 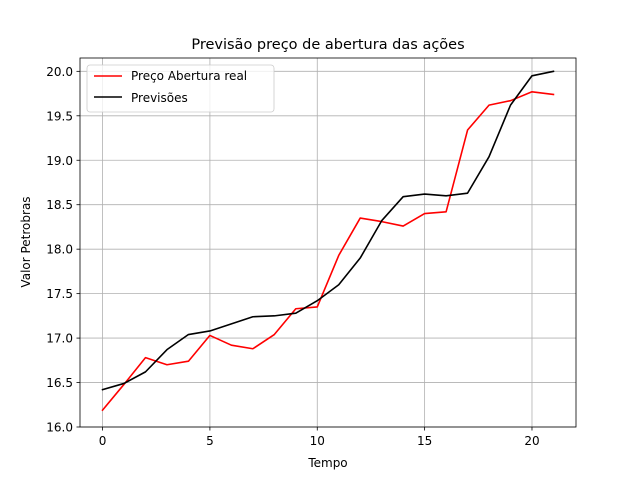 What do you see at coordinates (159, 98) in the screenshot?
I see `legend-label-previsoes: Previsões` at bounding box center [159, 98].